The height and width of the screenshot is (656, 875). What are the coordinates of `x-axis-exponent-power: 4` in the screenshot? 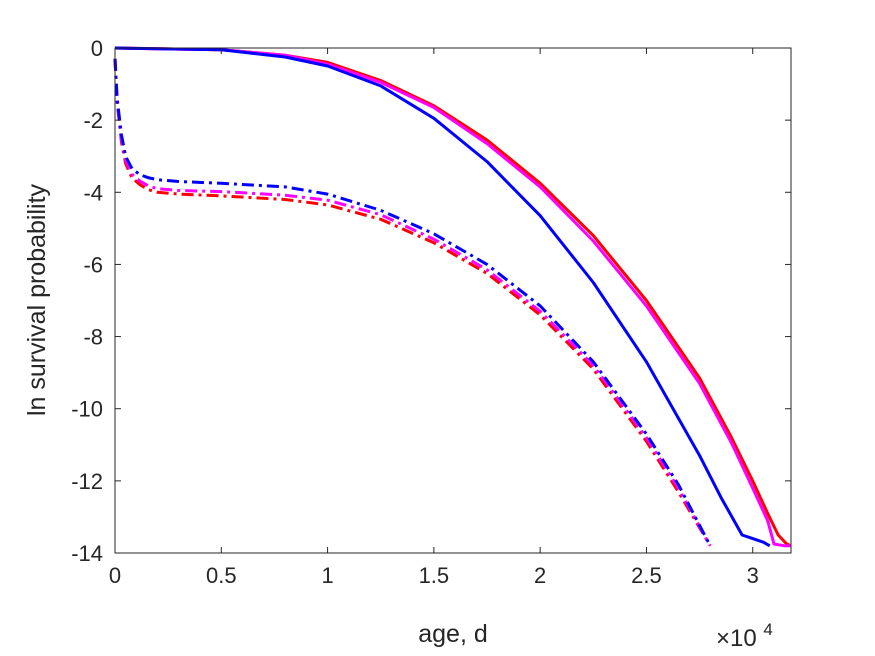 It's located at (767, 629).